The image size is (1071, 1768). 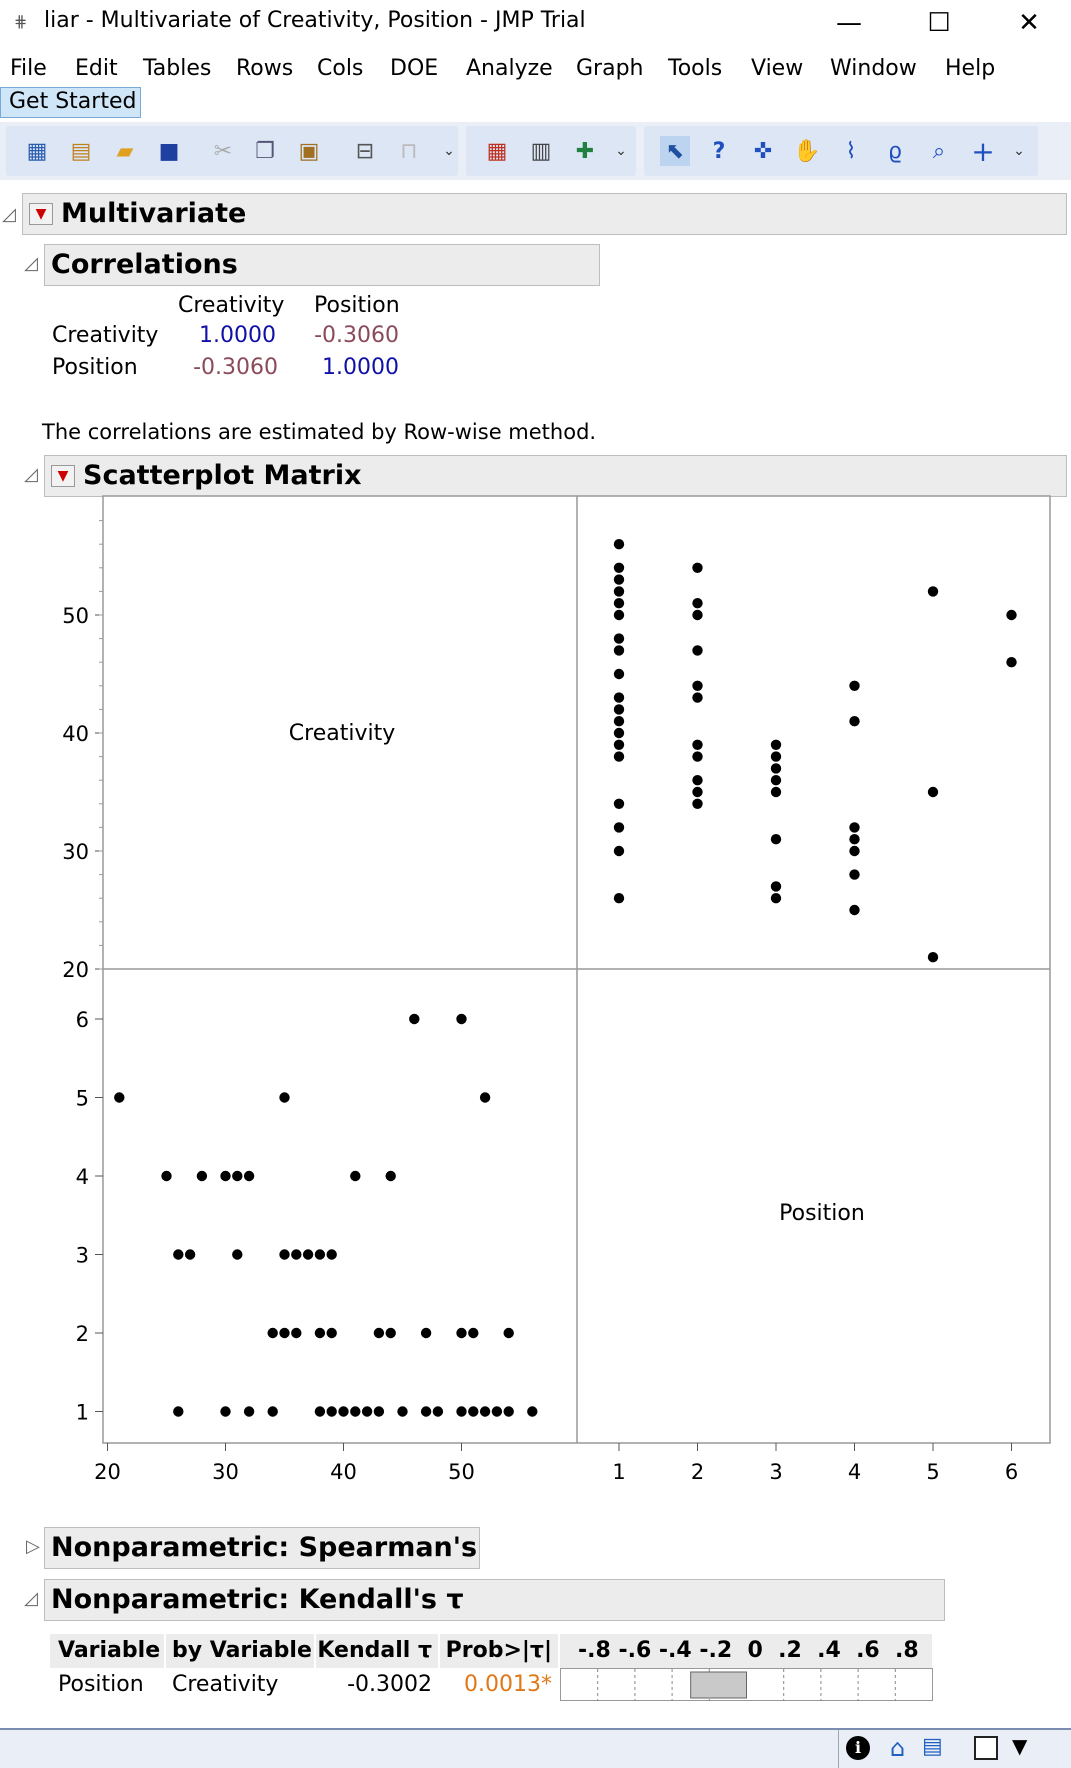 I want to click on menu-doe: DOE, so click(x=414, y=68).